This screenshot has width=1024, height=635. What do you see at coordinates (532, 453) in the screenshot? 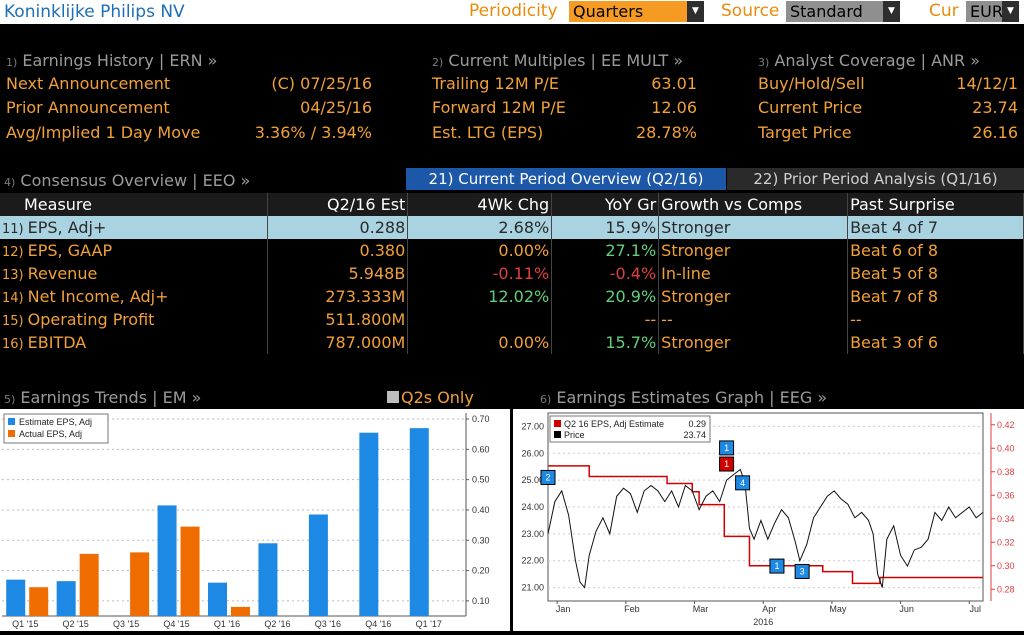
I see `y-left-tick-label: 26.00` at bounding box center [532, 453].